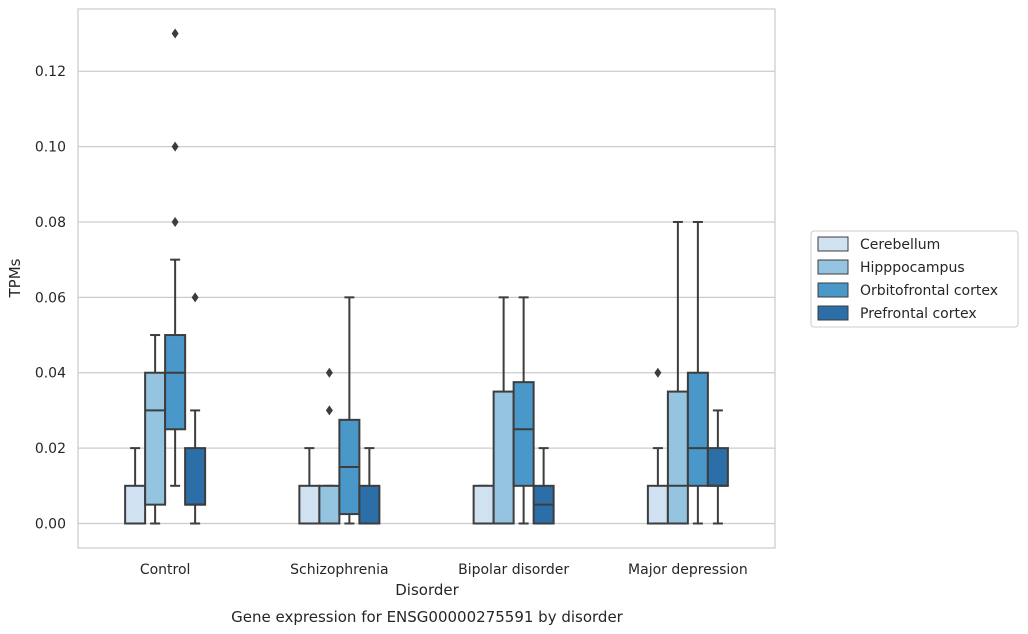  Describe the element at coordinates (427, 590) in the screenshot. I see `x-axis-label: Disorder` at that location.